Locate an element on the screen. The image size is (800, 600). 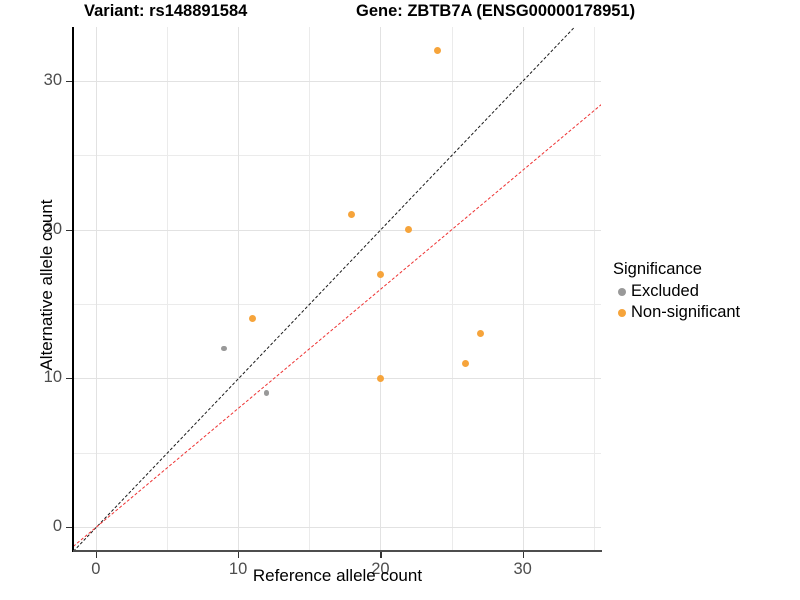
y-tick-label: 10 is located at coordinates (52, 377).